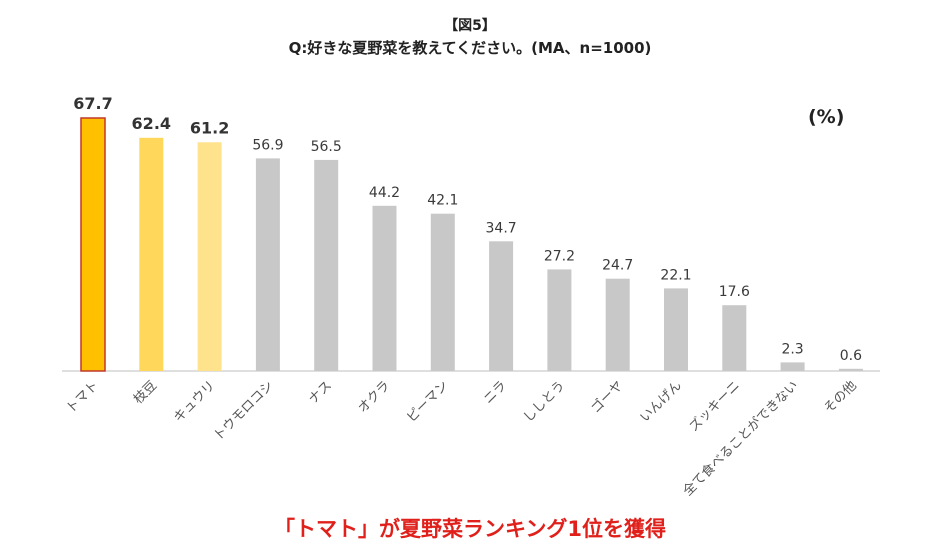  I want to click on value-label-1: 62.4, so click(151, 123).